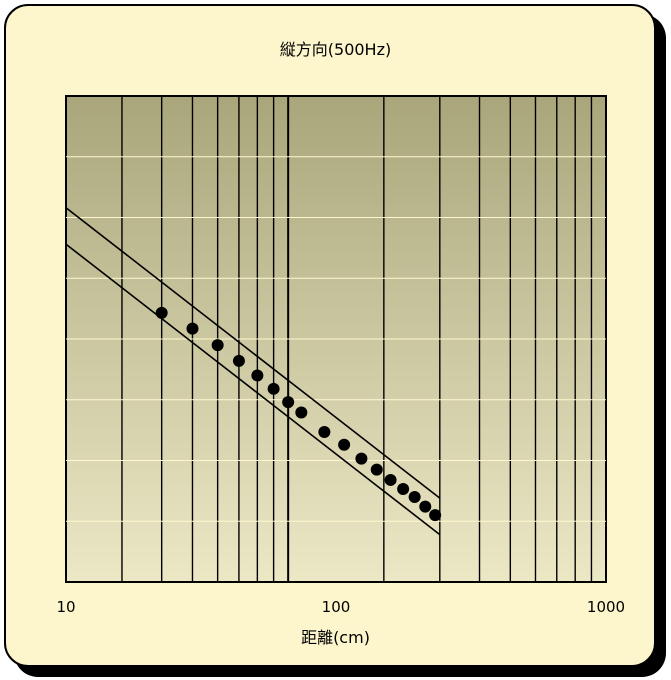 Image resolution: width=671 pixels, height=680 pixels. What do you see at coordinates (65, 607) in the screenshot?
I see `x-tick-label: 10` at bounding box center [65, 607].